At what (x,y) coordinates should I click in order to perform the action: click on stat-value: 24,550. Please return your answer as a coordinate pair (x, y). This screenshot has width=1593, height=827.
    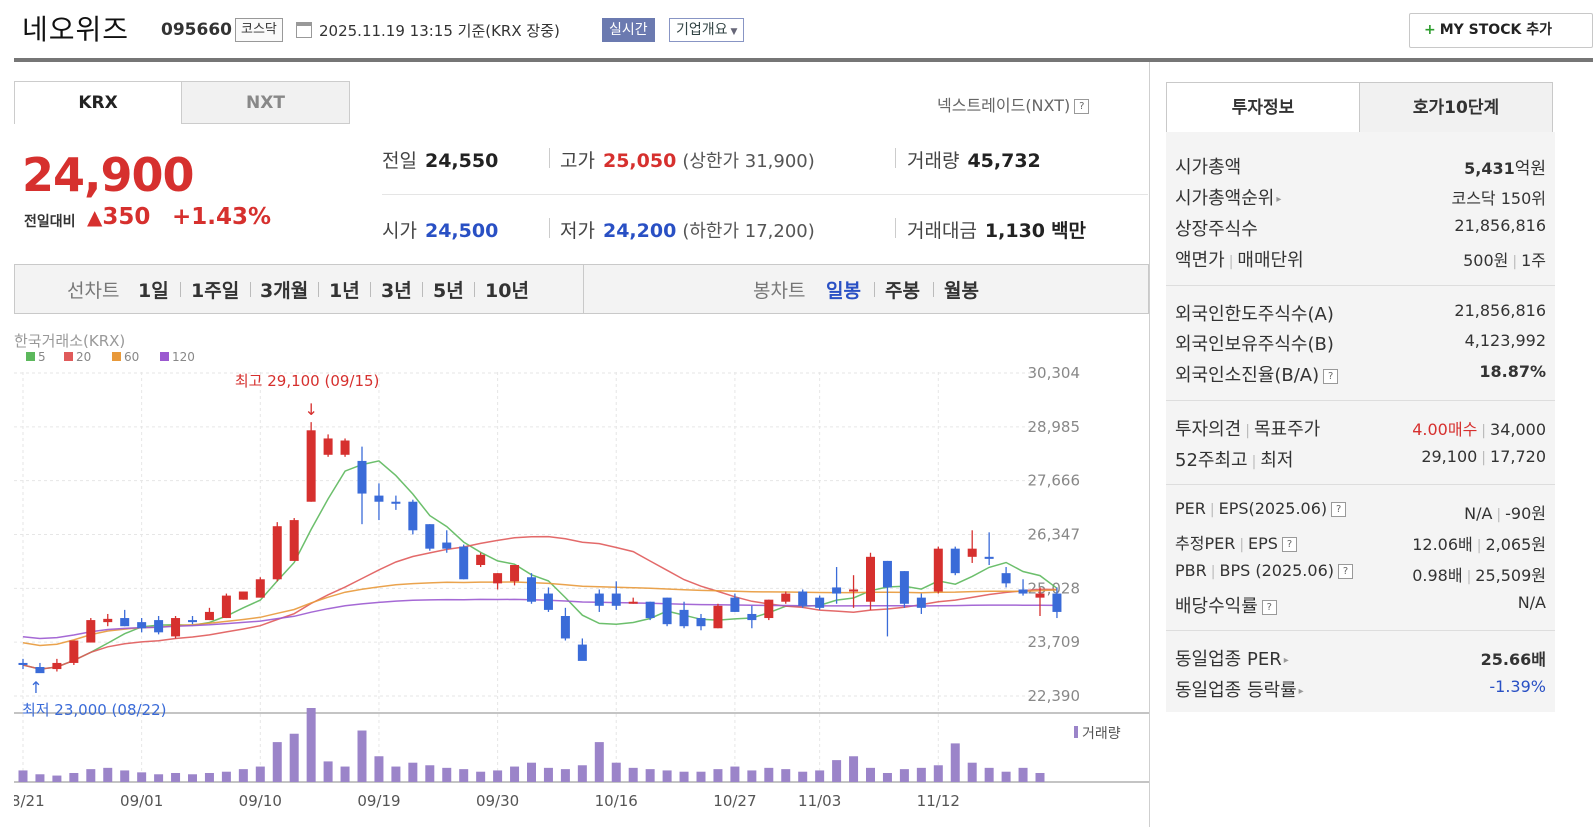
    Looking at the image, I should click on (461, 161).